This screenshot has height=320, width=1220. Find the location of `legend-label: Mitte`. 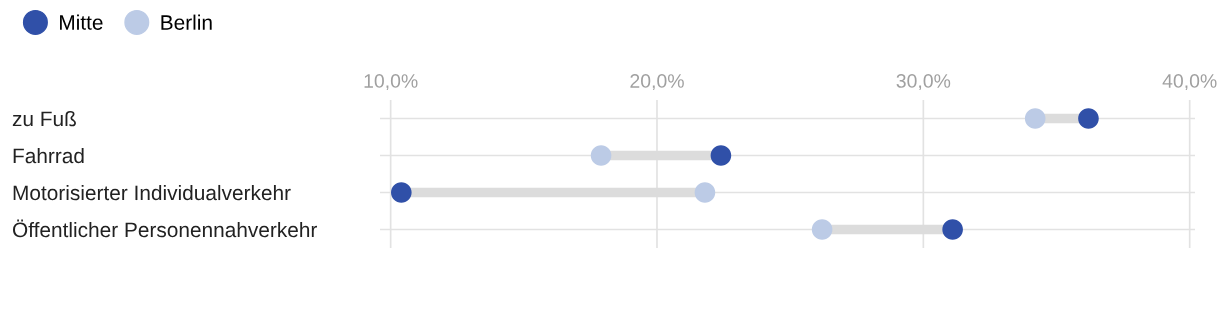

legend-label: Mitte is located at coordinates (81, 22).